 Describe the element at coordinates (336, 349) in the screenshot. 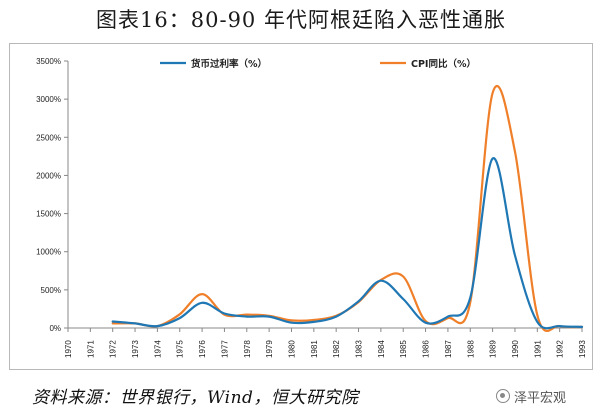

I see `x-tick-label: 1982` at that location.